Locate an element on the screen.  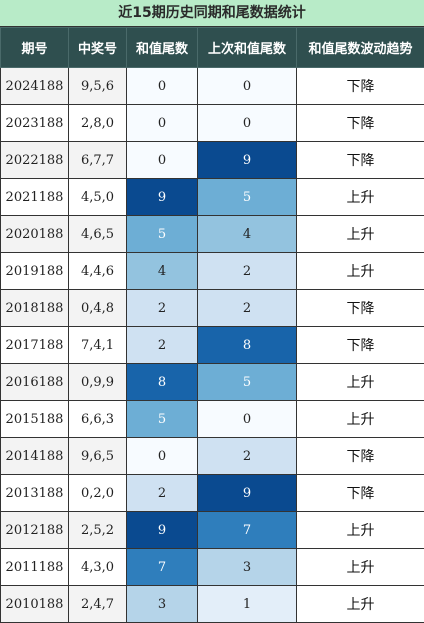
period-cell: 2013188 is located at coordinates (35, 493).